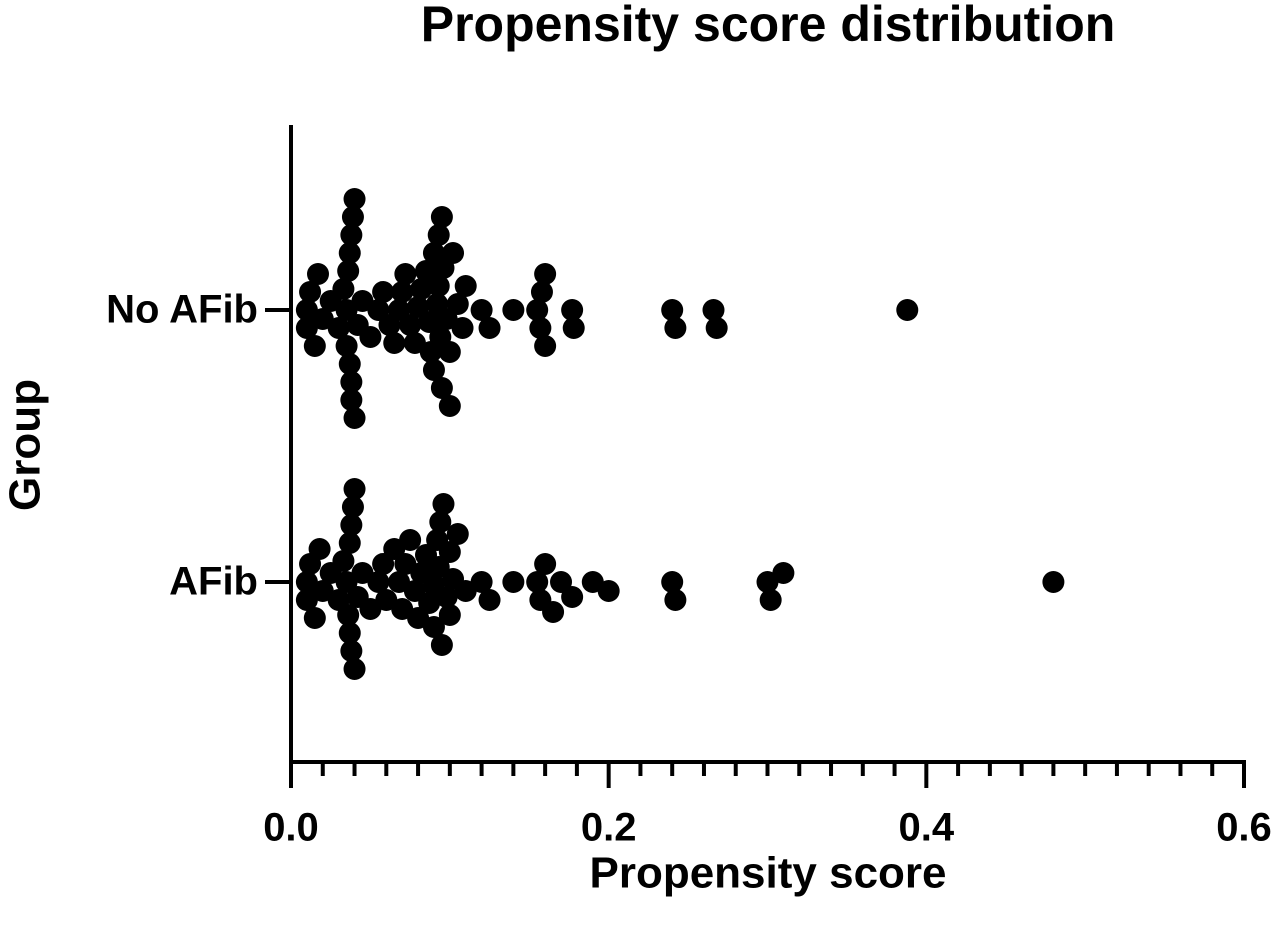  What do you see at coordinates (213, 582) in the screenshot?
I see `y-tick-label: AFib` at bounding box center [213, 582].